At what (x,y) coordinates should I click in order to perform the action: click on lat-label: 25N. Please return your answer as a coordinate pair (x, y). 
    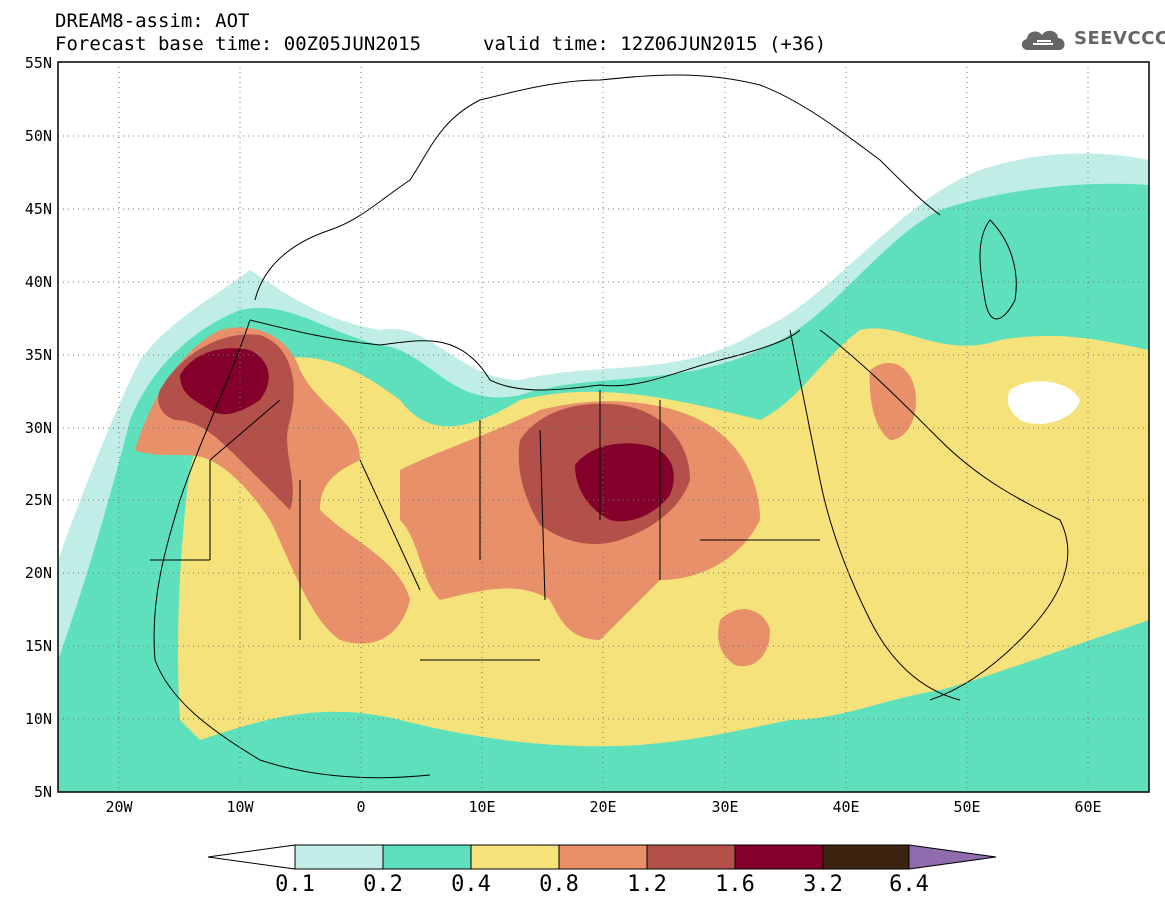
    Looking at the image, I should click on (38, 500).